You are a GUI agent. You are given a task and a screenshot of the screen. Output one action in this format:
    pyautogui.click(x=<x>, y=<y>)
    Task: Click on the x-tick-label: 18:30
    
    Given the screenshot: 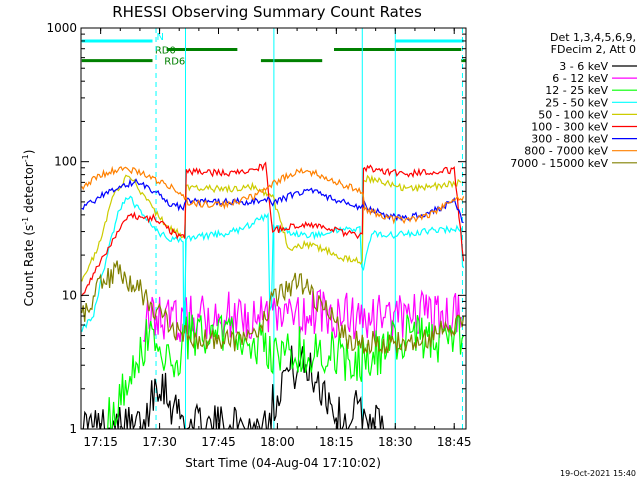 What is the action you would take?
    pyautogui.click(x=395, y=442)
    